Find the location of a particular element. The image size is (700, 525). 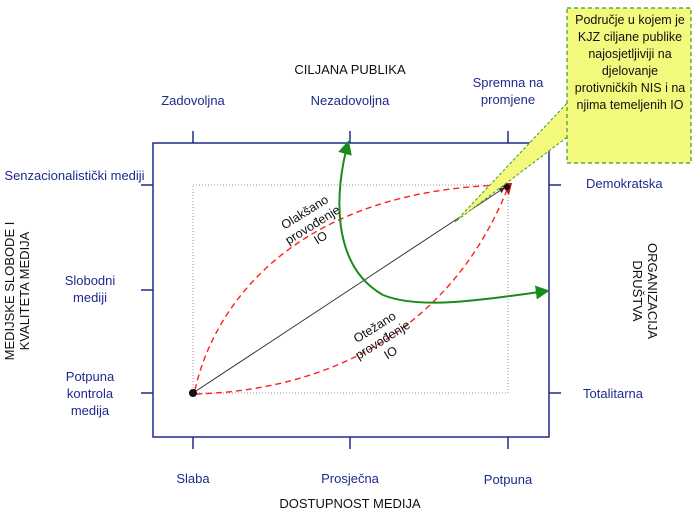

top-tick-label-2: Nezadovoljna is located at coordinates (350, 100).